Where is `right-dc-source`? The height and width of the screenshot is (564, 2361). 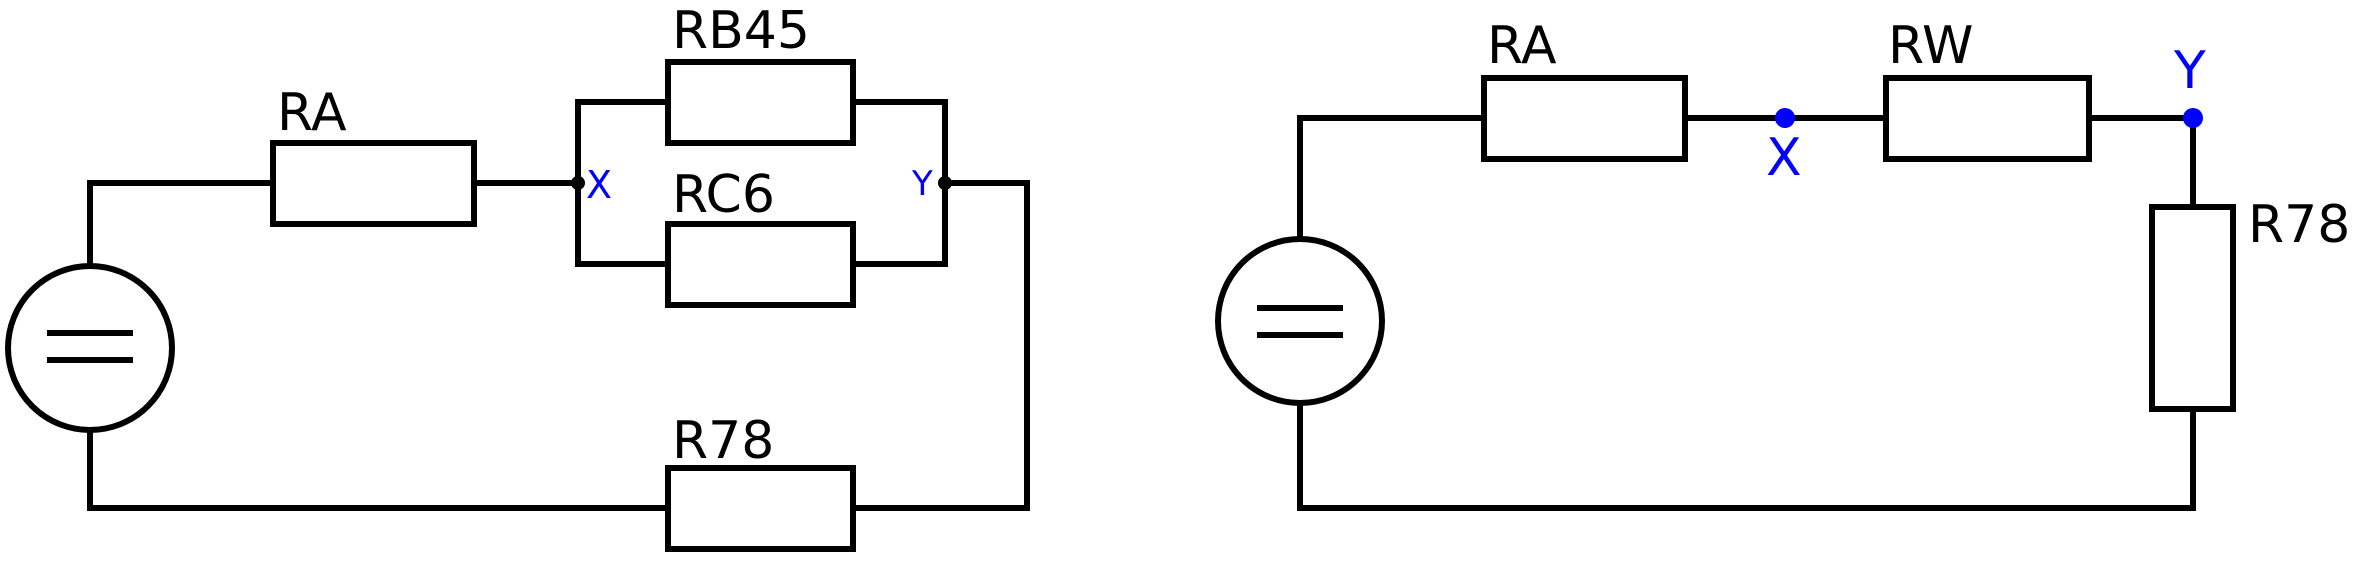
right-dc-source is located at coordinates (1300, 321).